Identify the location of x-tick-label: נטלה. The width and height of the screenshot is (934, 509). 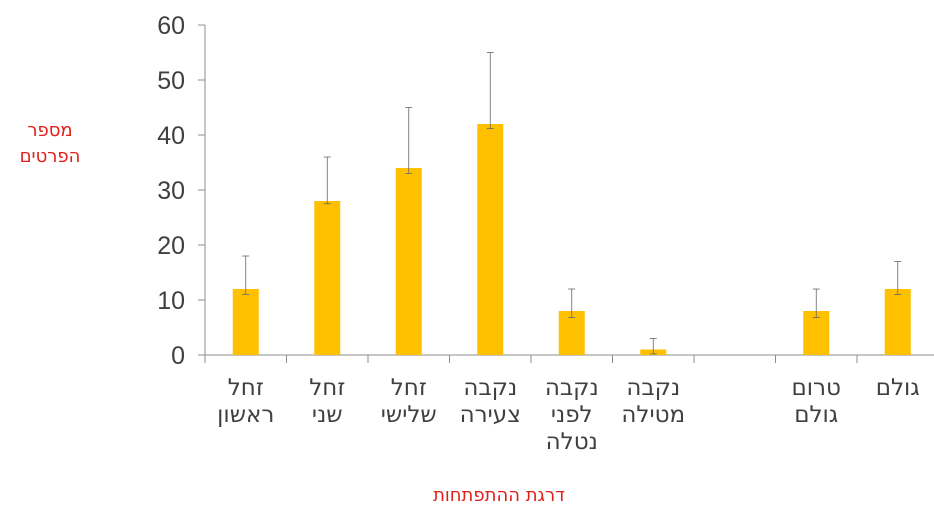
(572, 442).